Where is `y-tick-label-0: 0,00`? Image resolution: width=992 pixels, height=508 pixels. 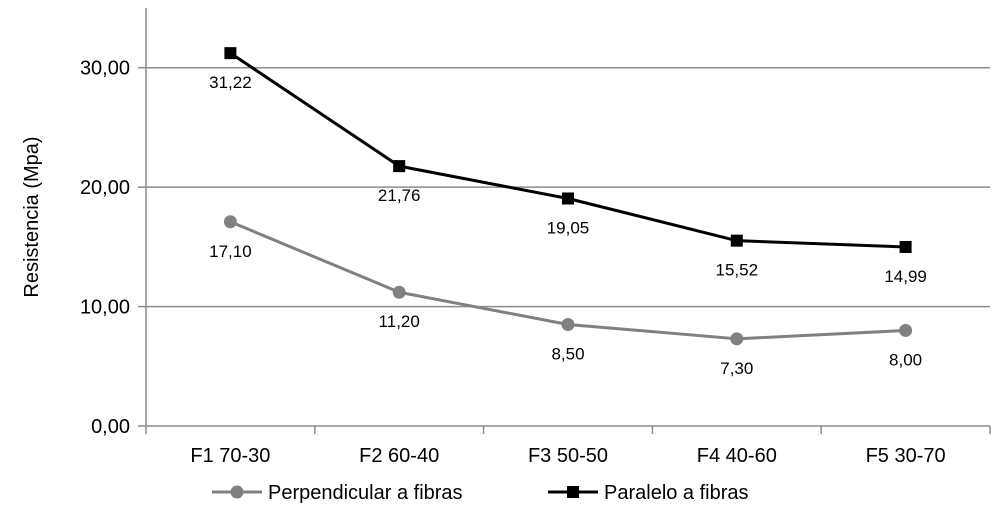 y-tick-label-0: 0,00 is located at coordinates (110, 427).